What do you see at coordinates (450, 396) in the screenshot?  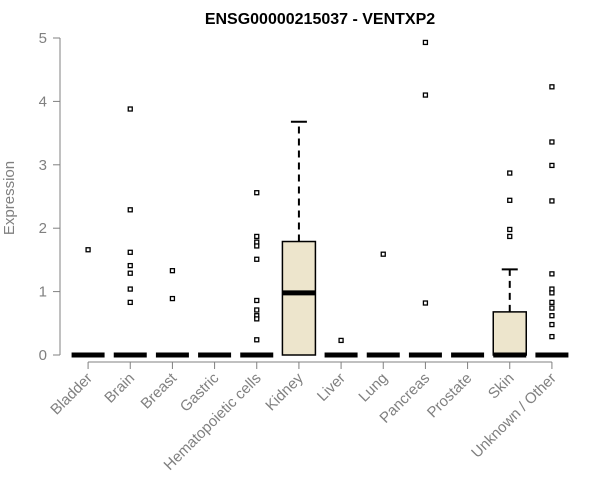 I see `x-tick-label-9: Prostate` at bounding box center [450, 396].